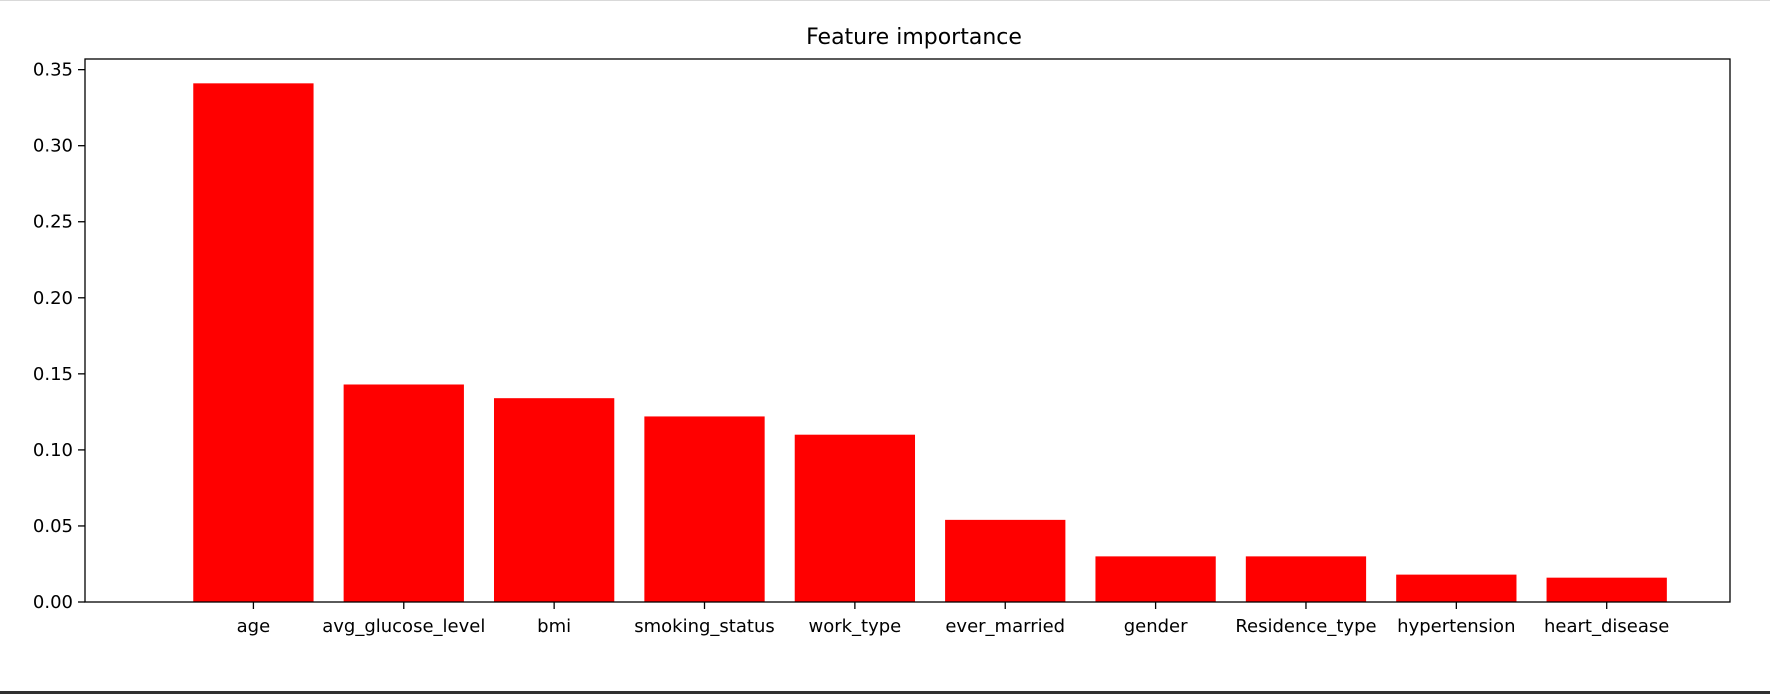 The width and height of the screenshot is (1770, 694). I want to click on x-tick-label: bmi, so click(554, 626).